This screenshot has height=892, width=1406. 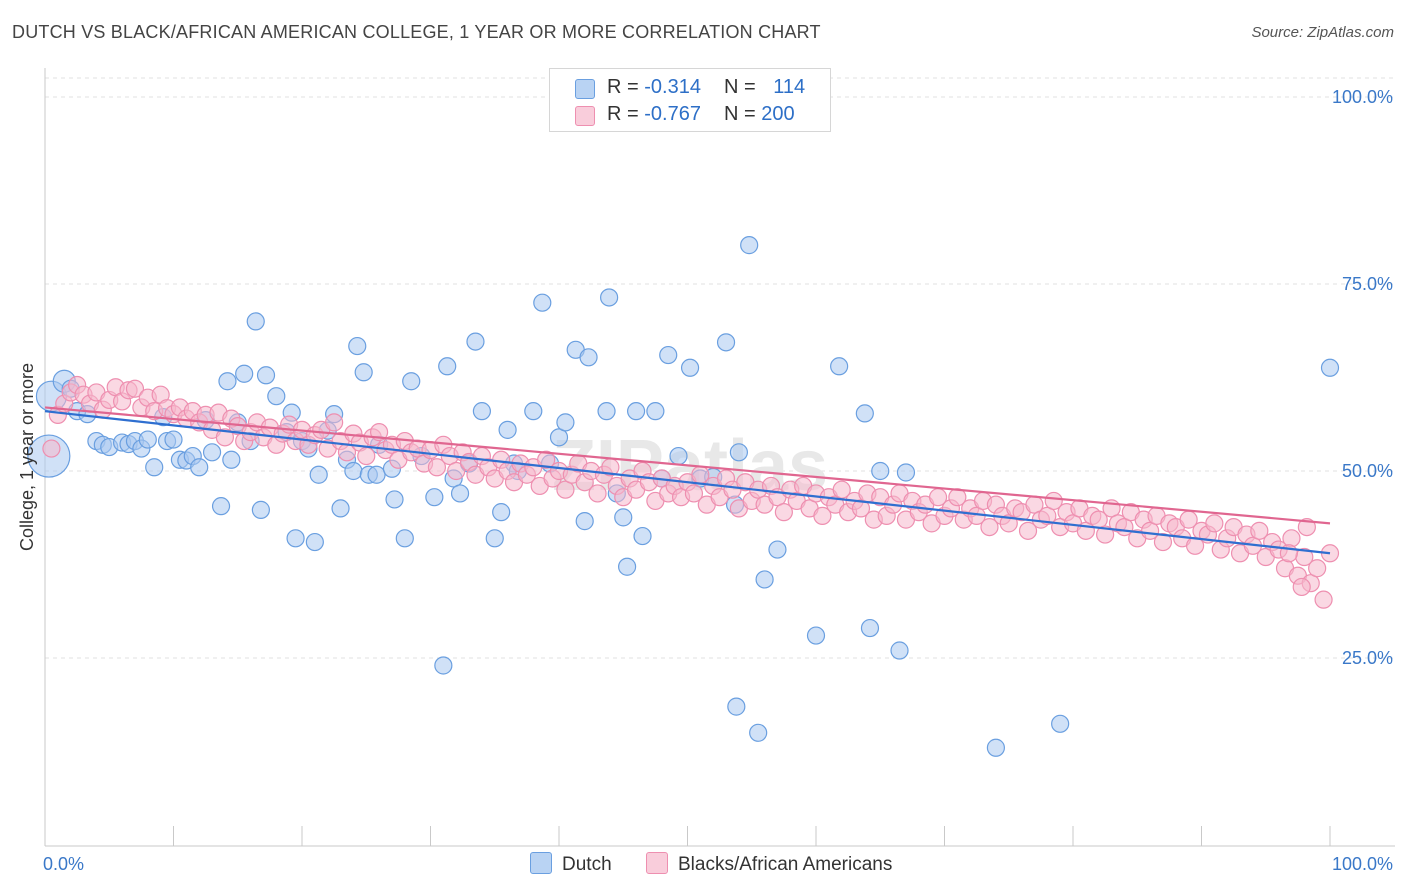 What do you see at coordinates (789, 87) in the screenshot?
I see `n-value-dutch: 114` at bounding box center [789, 87].